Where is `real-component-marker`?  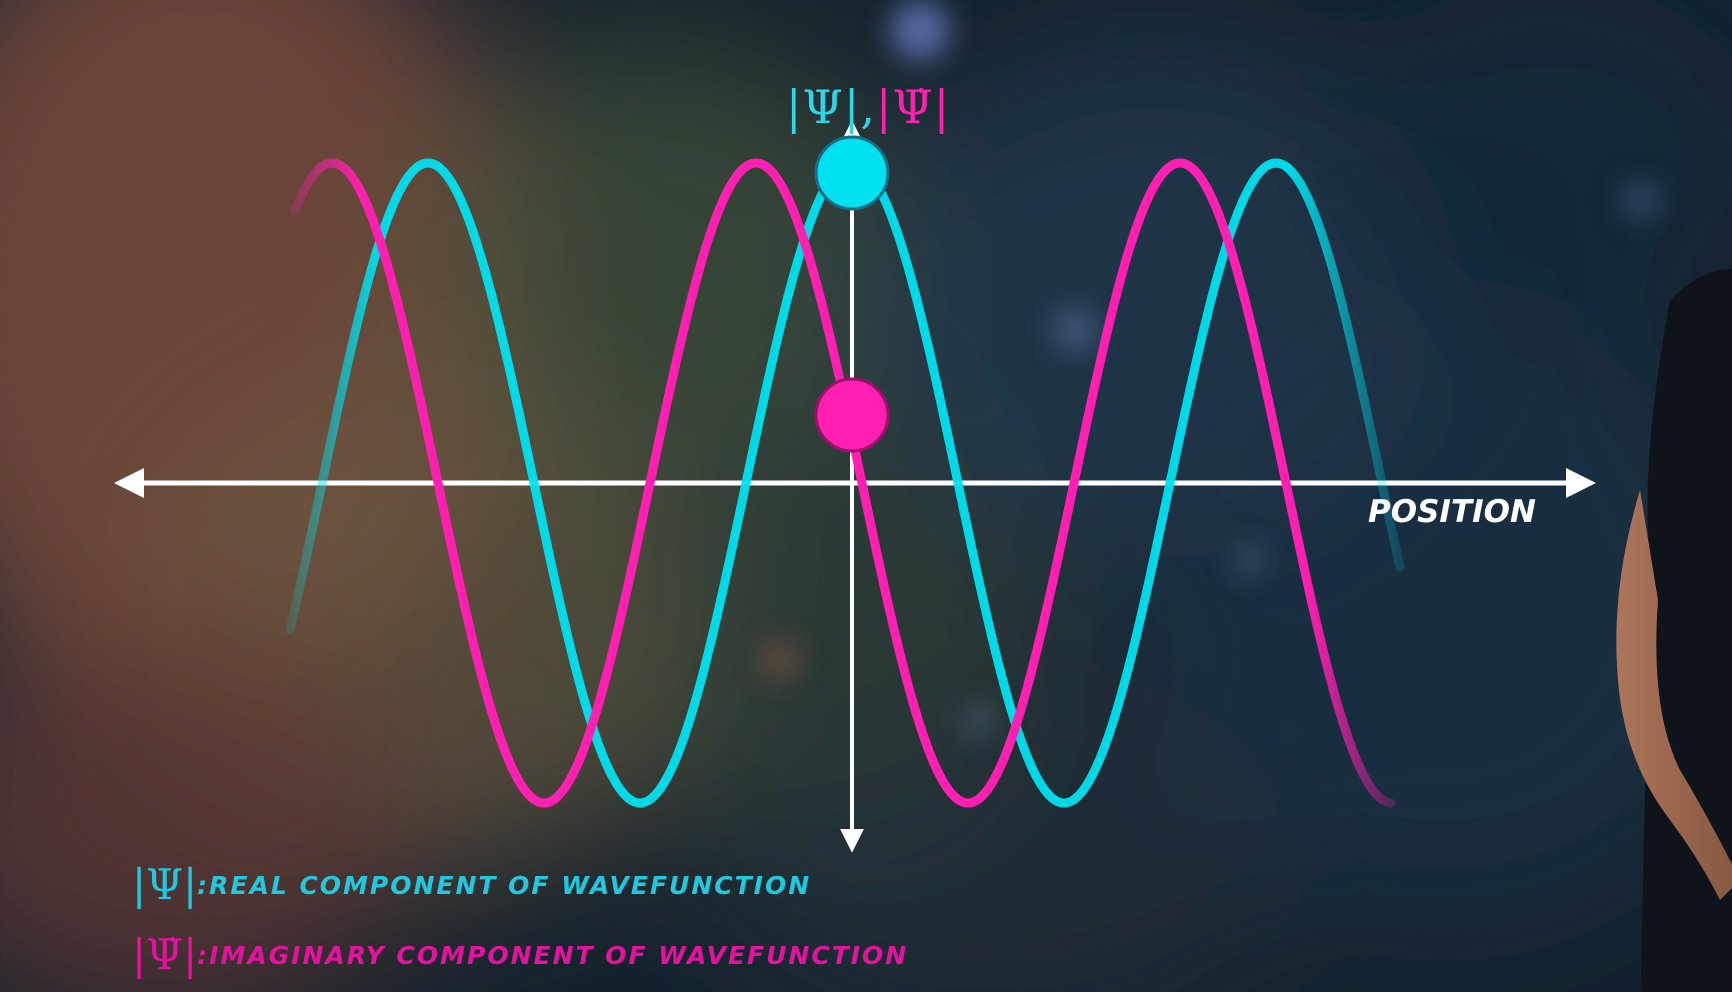
real-component-marker is located at coordinates (852, 173).